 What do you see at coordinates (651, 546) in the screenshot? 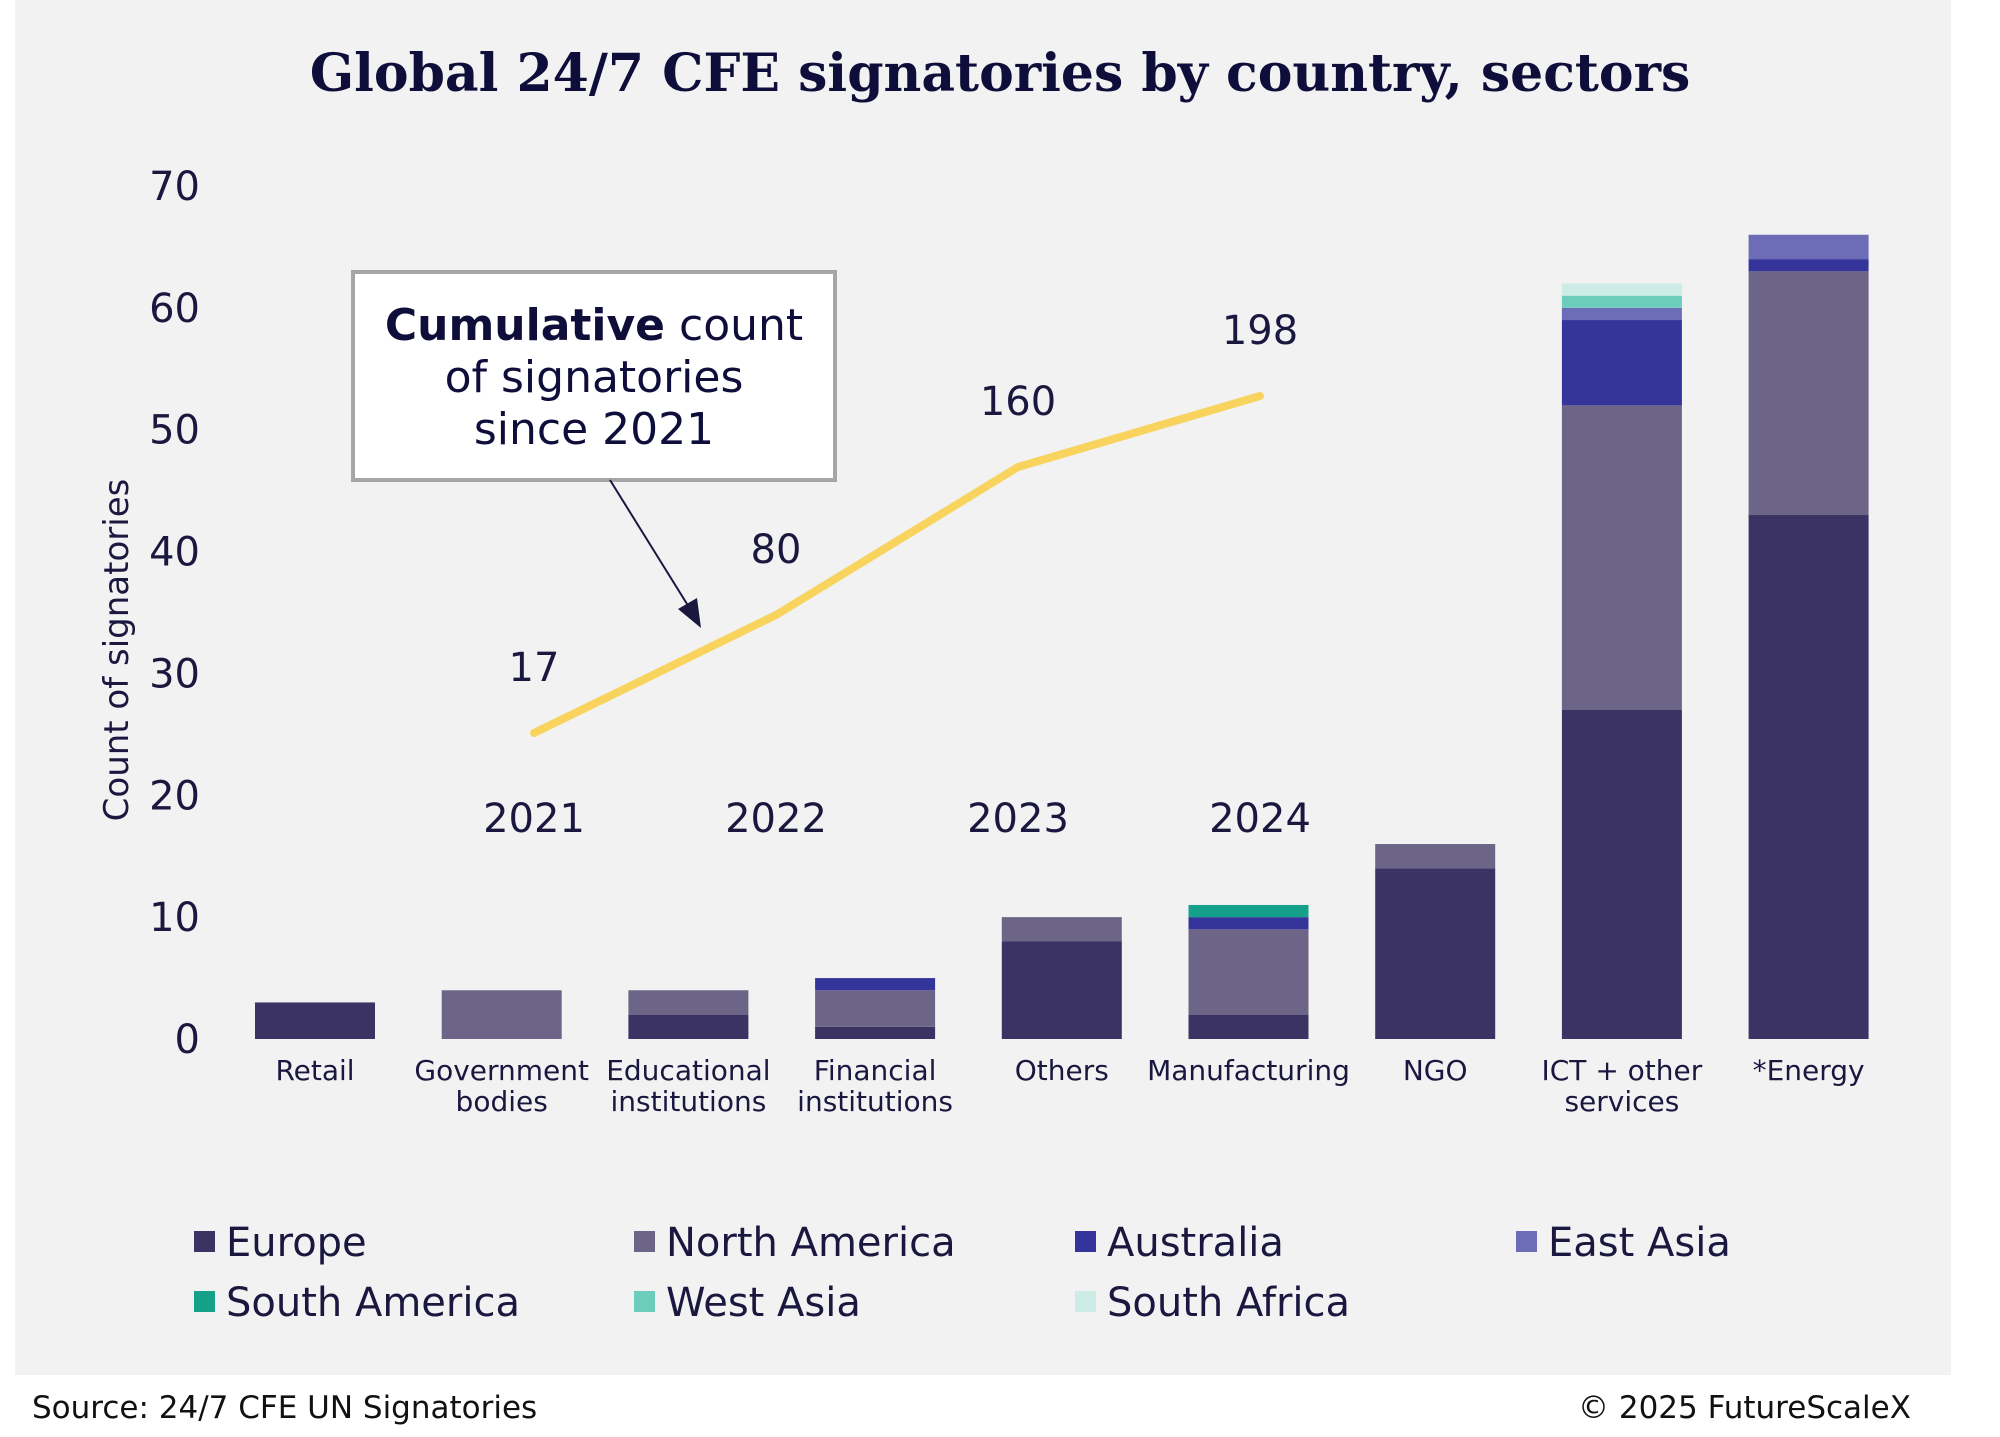
I see `annotation-arrow-line` at bounding box center [651, 546].